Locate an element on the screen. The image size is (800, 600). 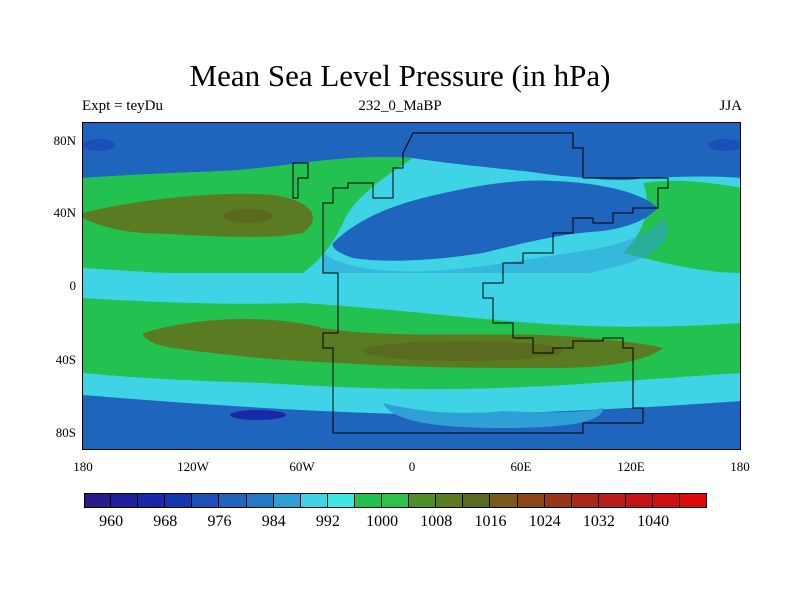
colorbar-label: 992 is located at coordinates (327, 521).